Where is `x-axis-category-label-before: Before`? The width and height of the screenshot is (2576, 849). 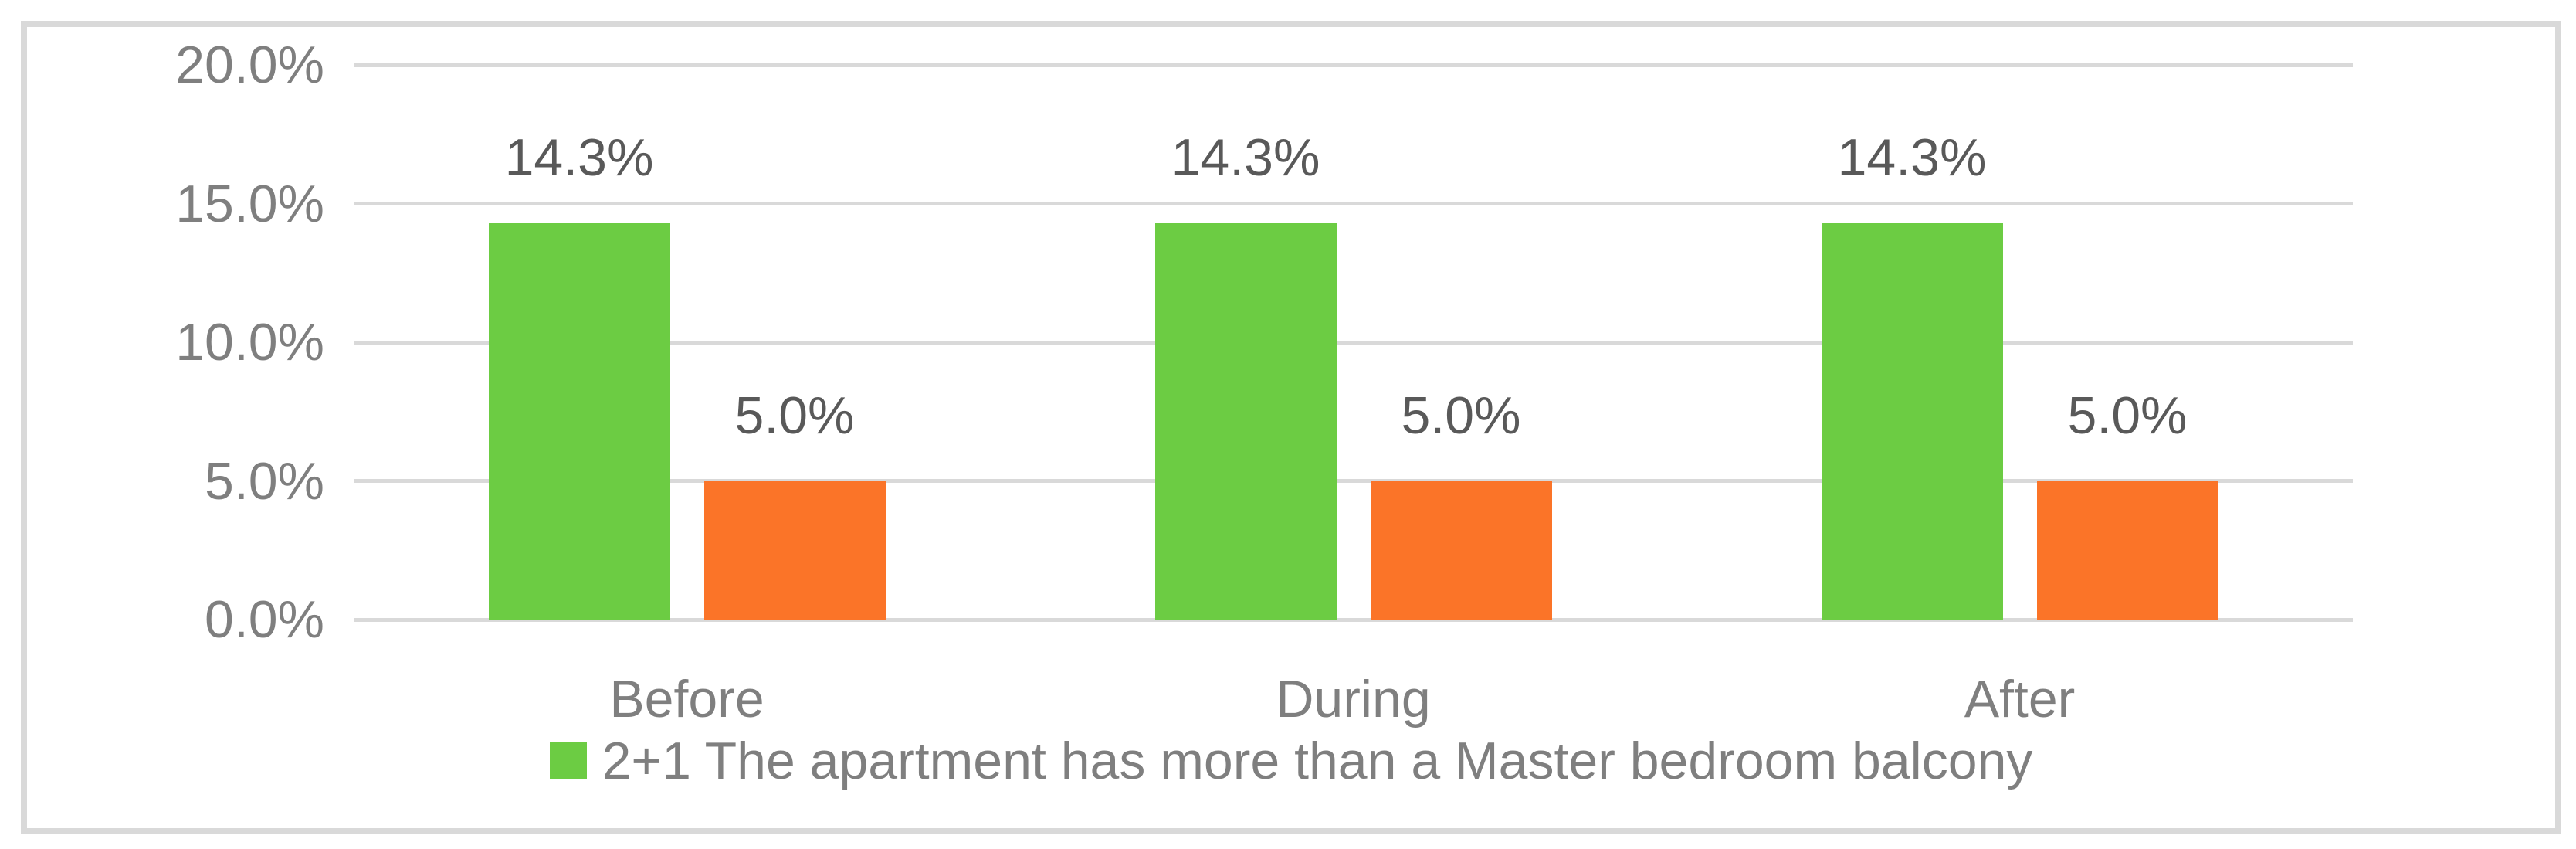
x-axis-category-label-before: Before is located at coordinates (686, 699).